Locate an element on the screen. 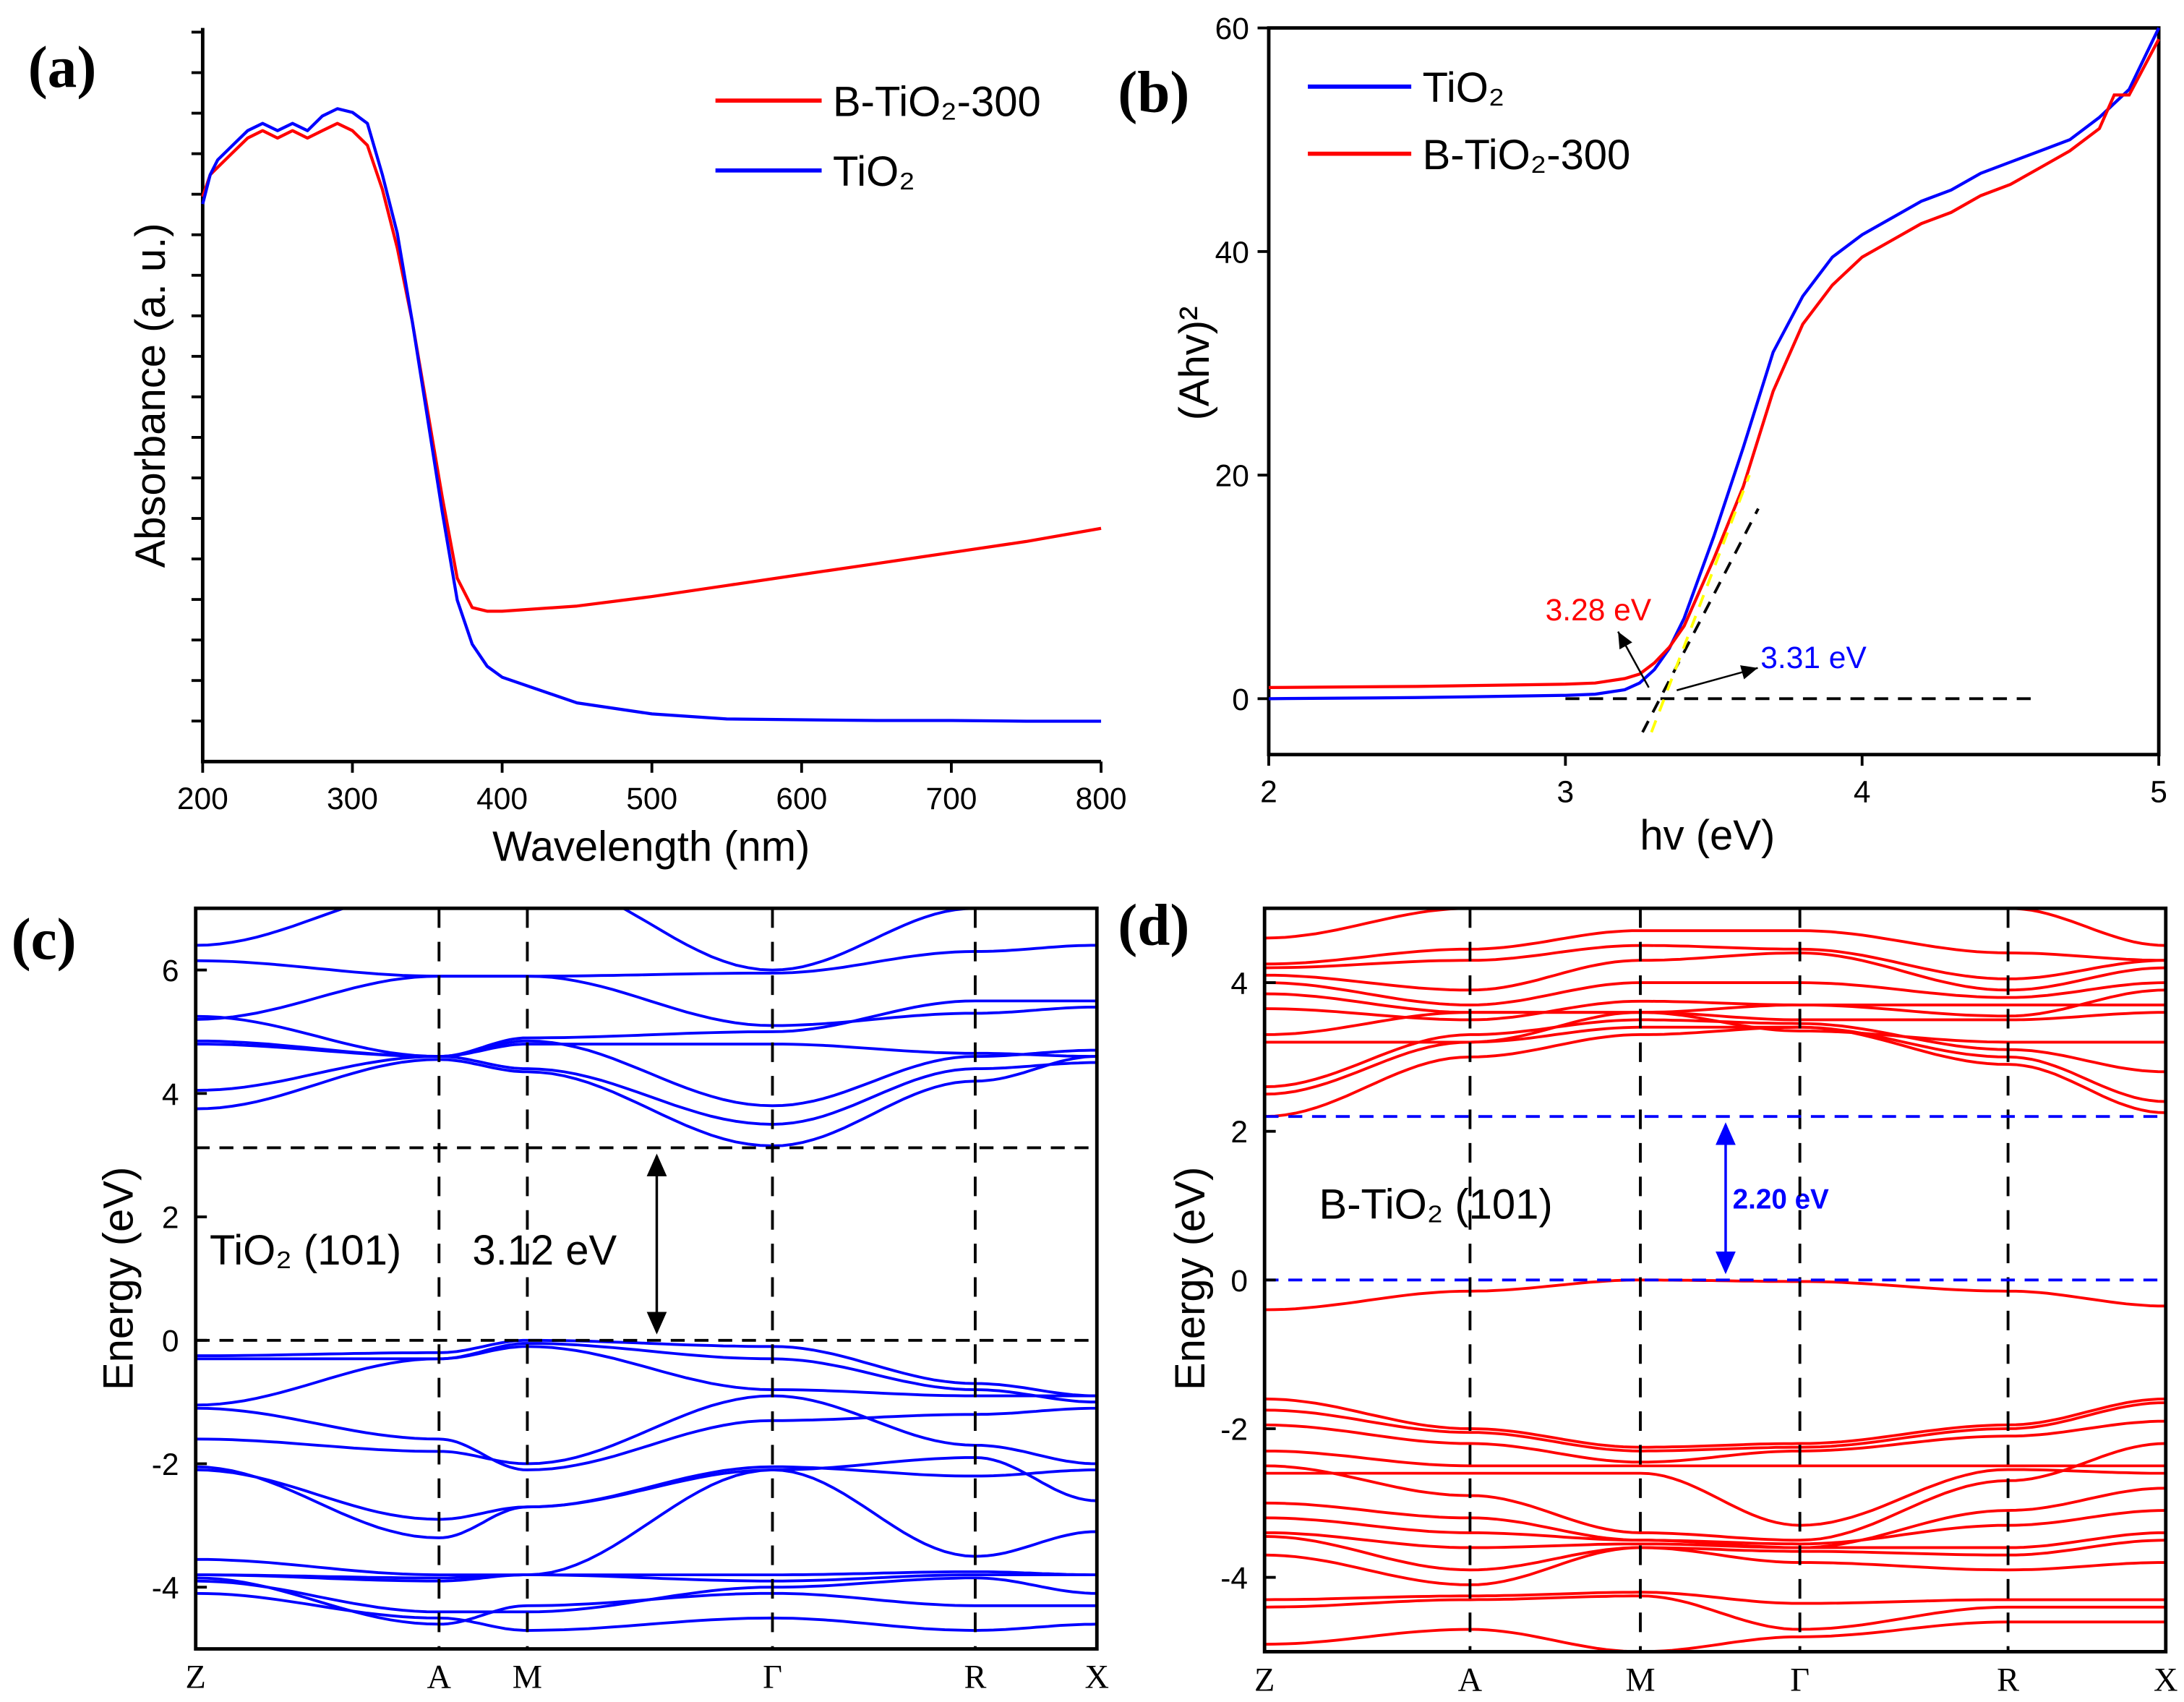 This screenshot has height=1702, width=2184. y-tick-label-c: 6 is located at coordinates (170, 971).